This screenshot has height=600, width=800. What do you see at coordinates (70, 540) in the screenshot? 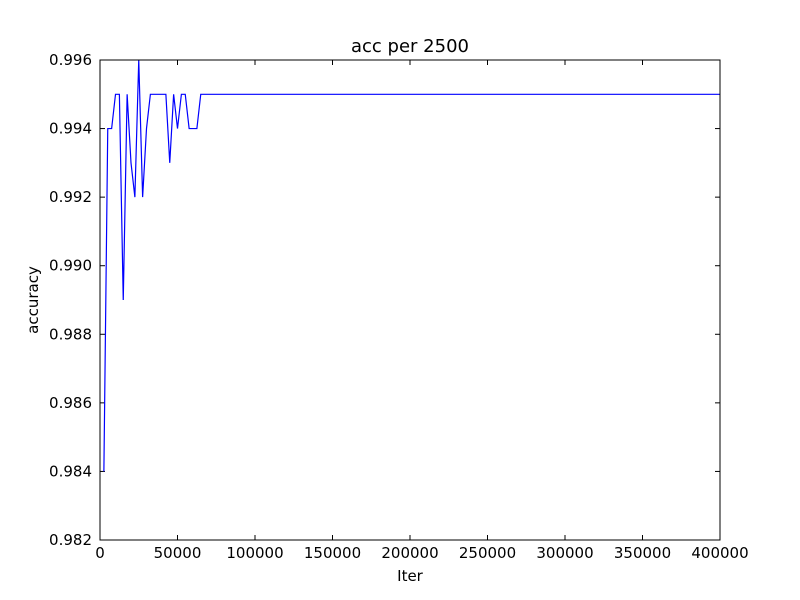
I see `y-tick-label: 0.982` at bounding box center [70, 540].